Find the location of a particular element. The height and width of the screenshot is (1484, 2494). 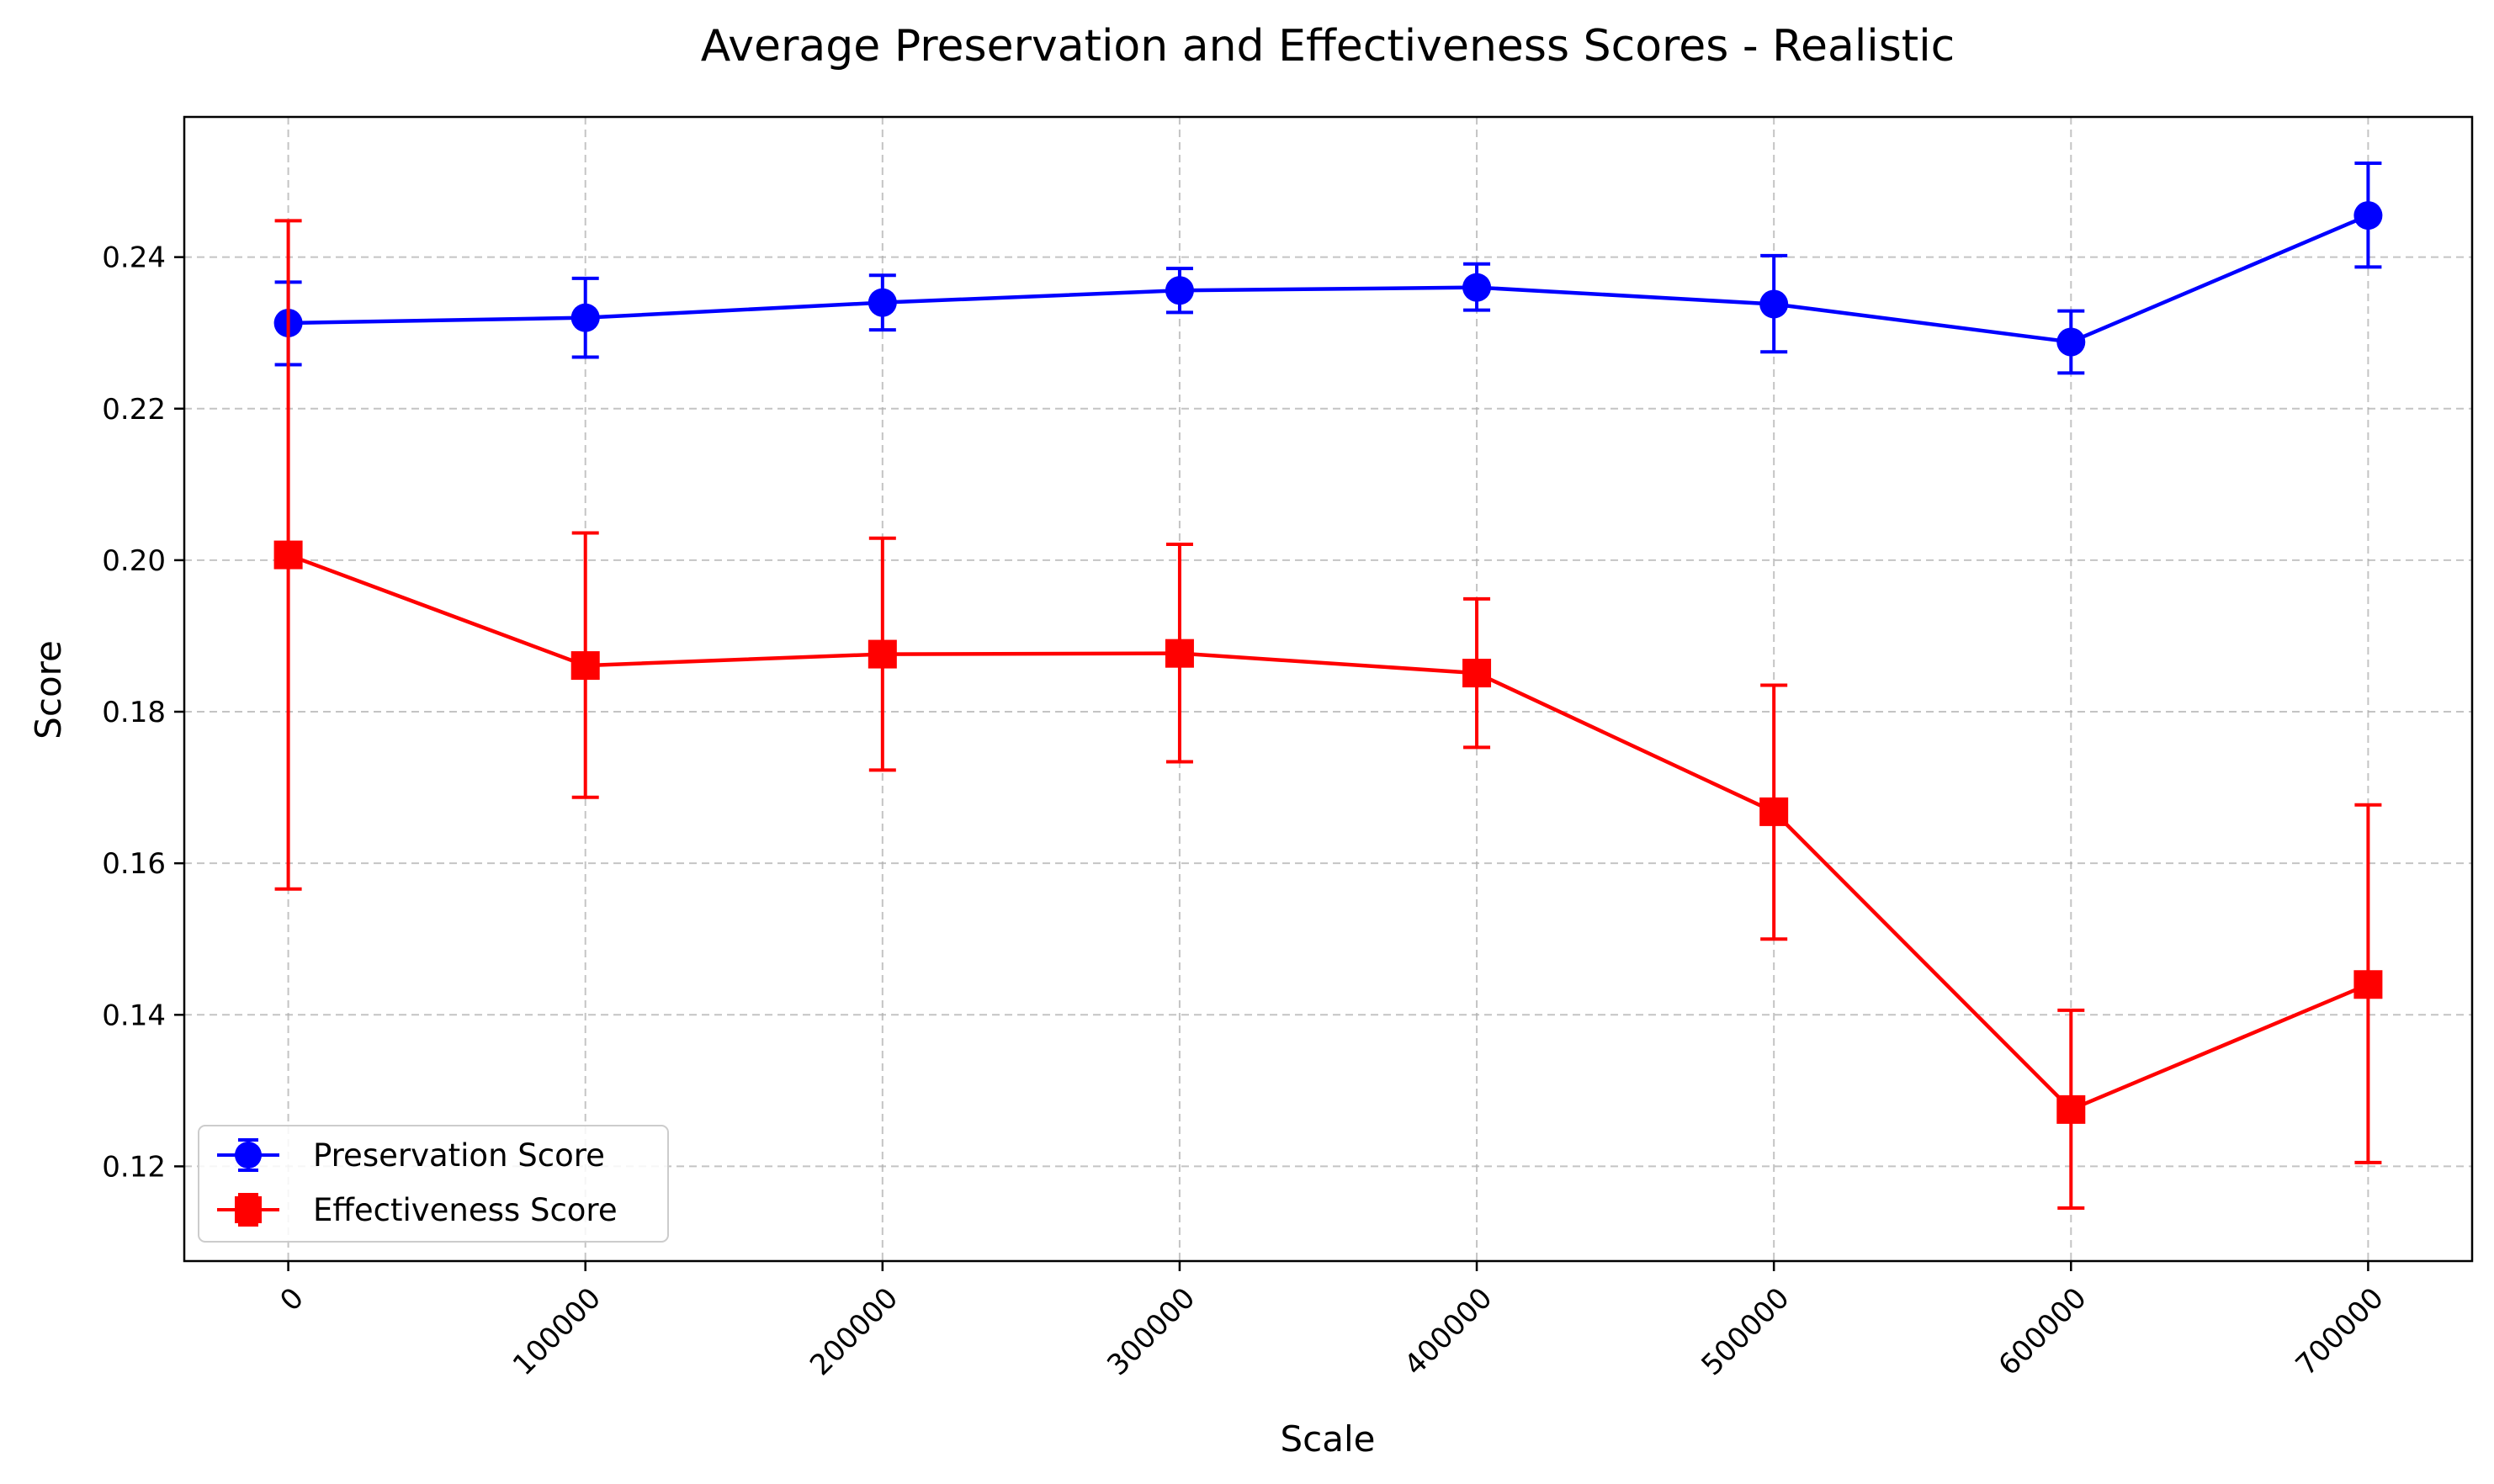

y-tick-label: 0.14 is located at coordinates (134, 1015).